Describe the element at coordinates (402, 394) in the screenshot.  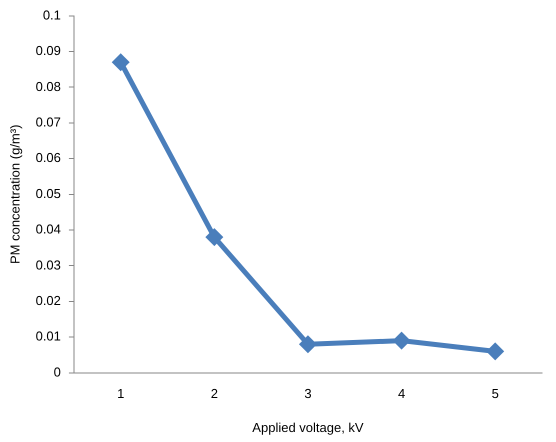
I see `x-tick-label: 4` at that location.